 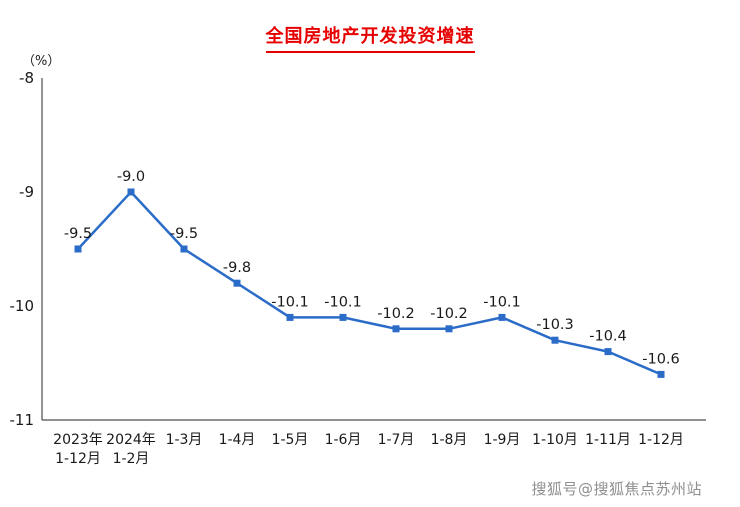 I want to click on x-axis-label: 1-3月, so click(x=184, y=440).